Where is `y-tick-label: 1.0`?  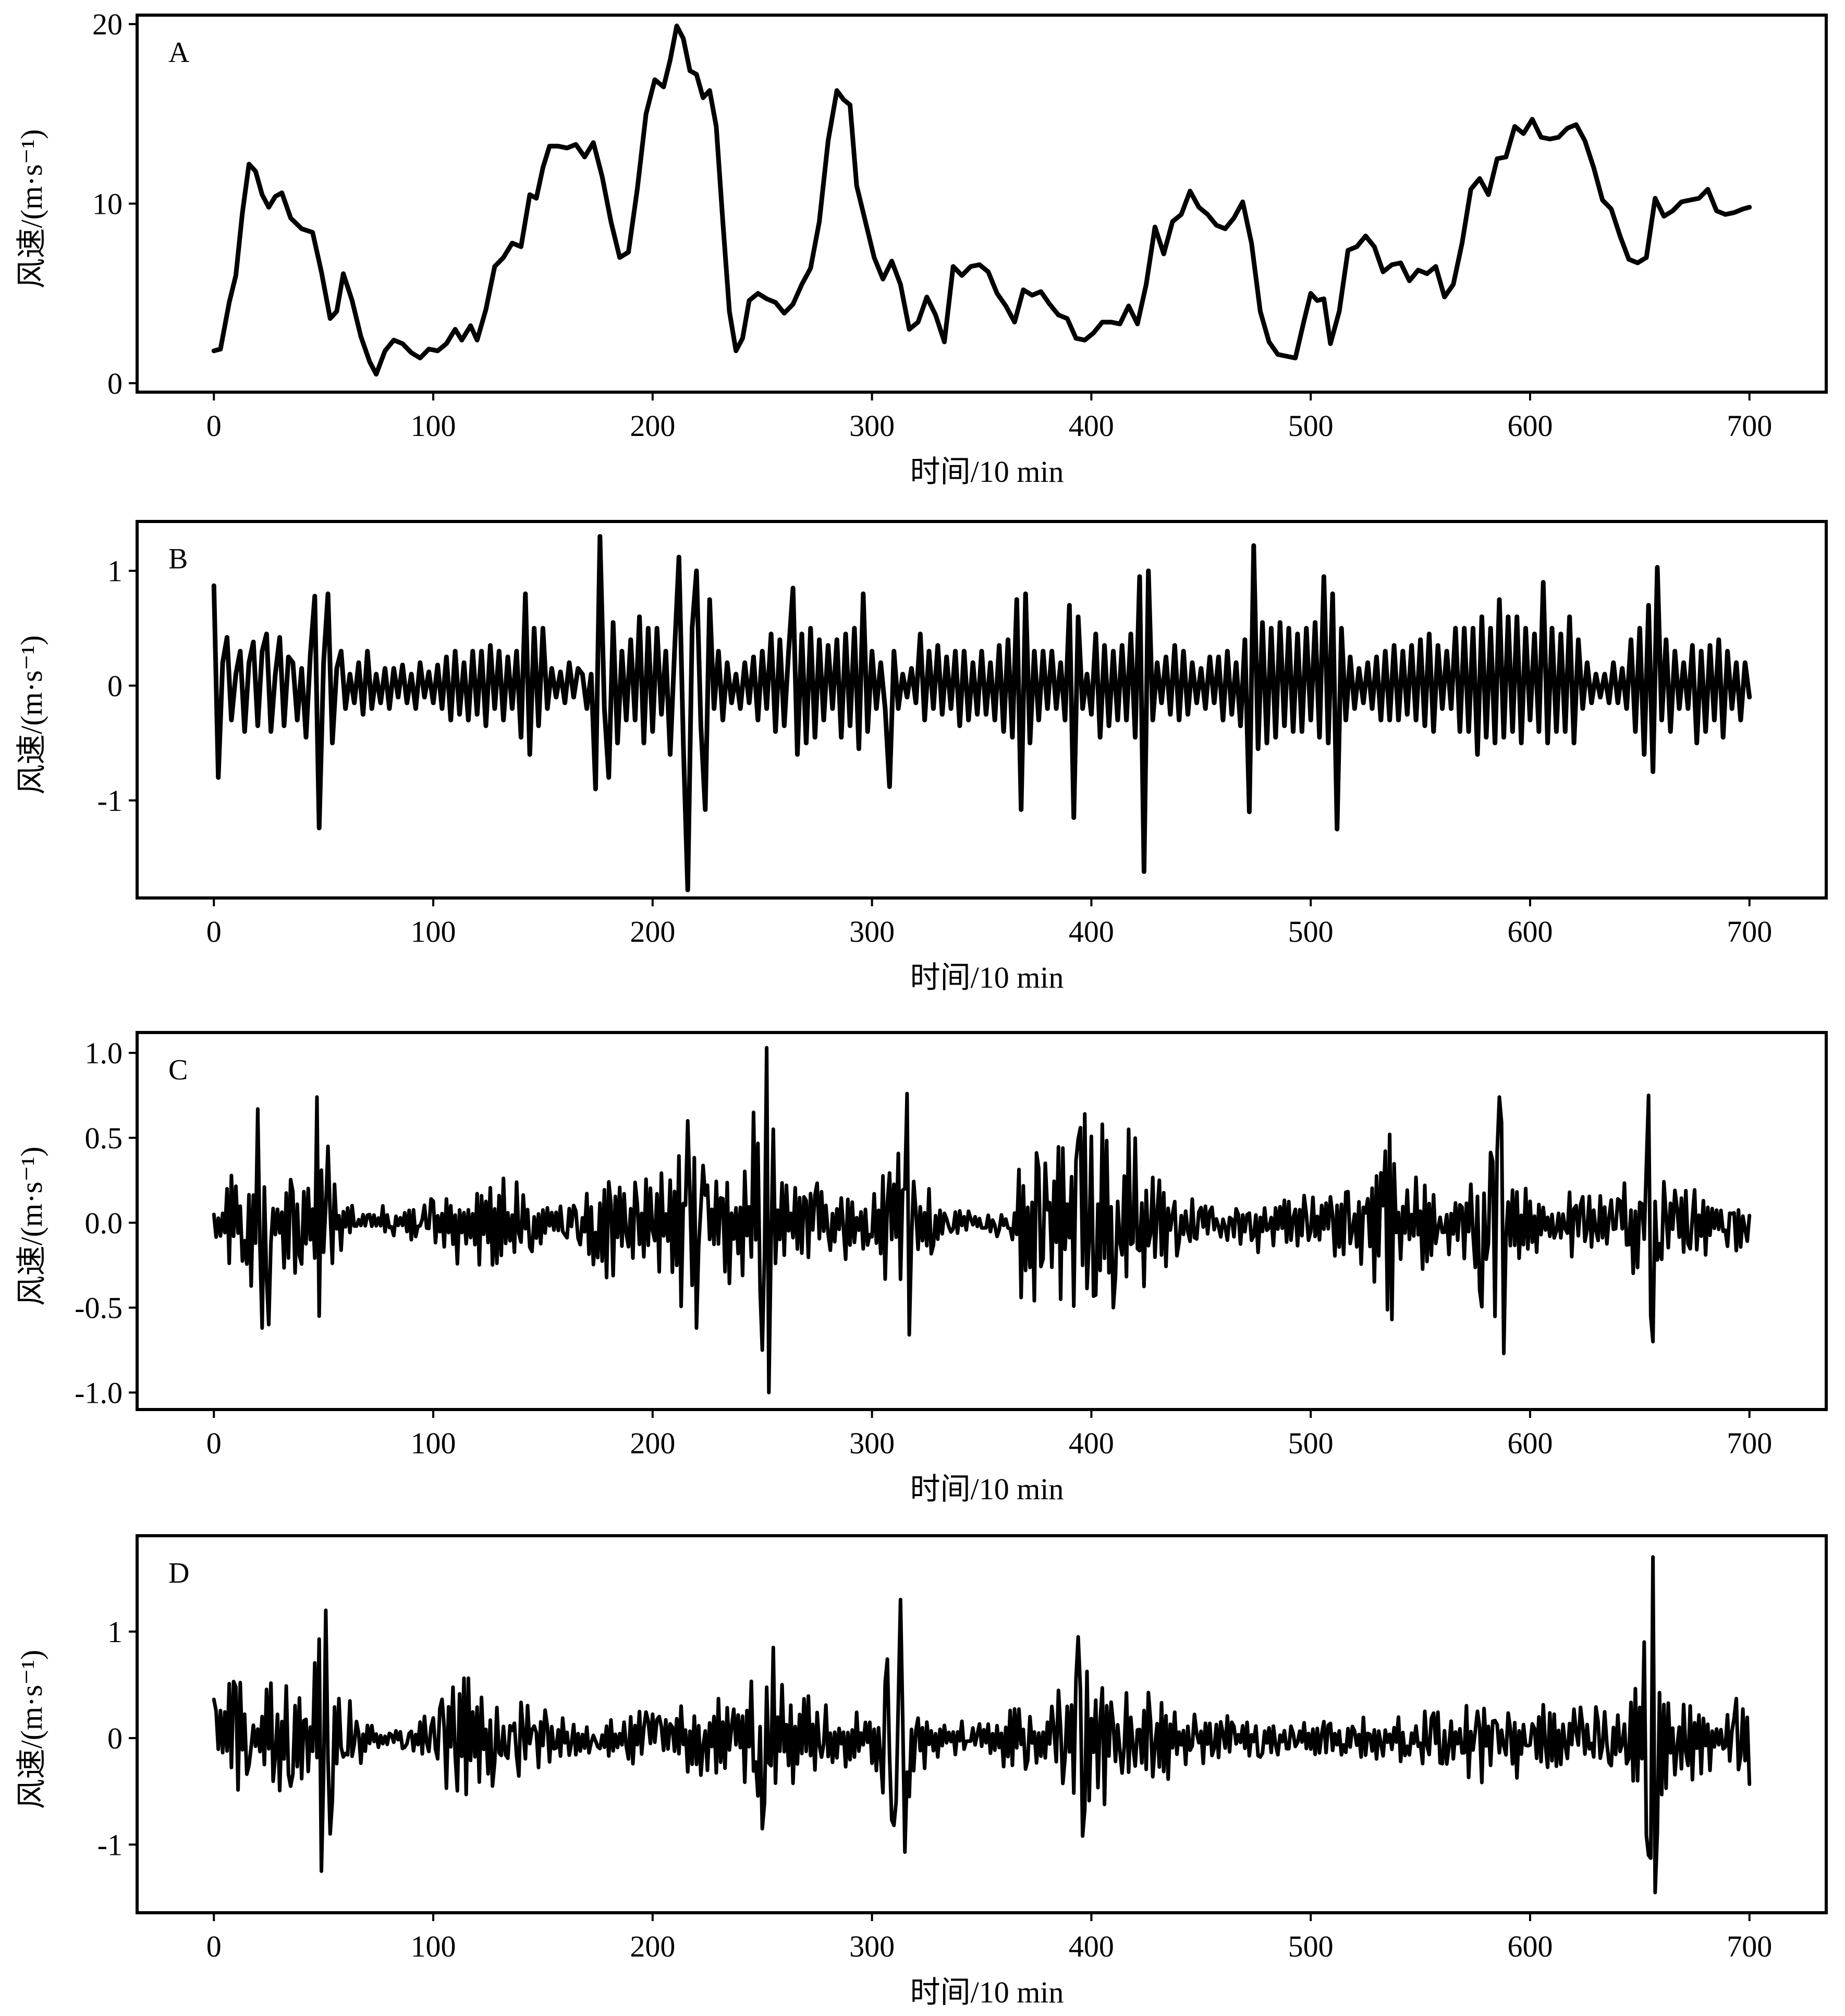 y-tick-label: 1.0 is located at coordinates (104, 1053).